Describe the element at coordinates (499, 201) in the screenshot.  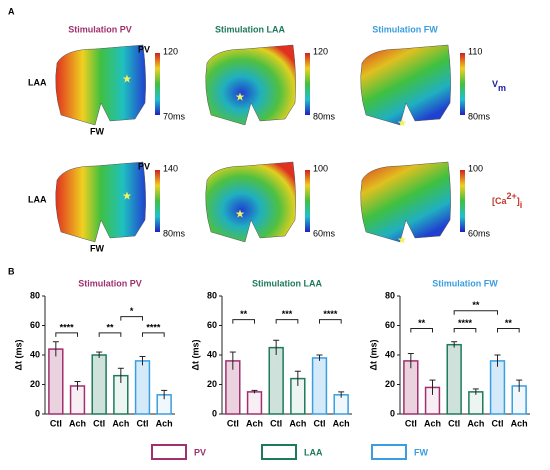
I see `row-label-part: [Ca` at that location.